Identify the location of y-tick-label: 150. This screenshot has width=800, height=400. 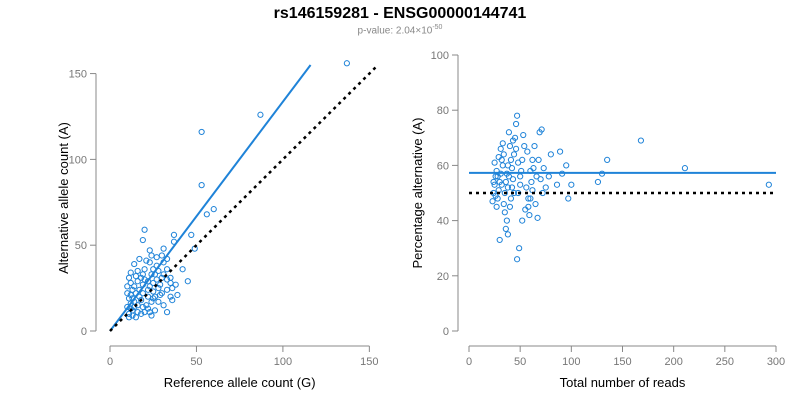
(78, 75).